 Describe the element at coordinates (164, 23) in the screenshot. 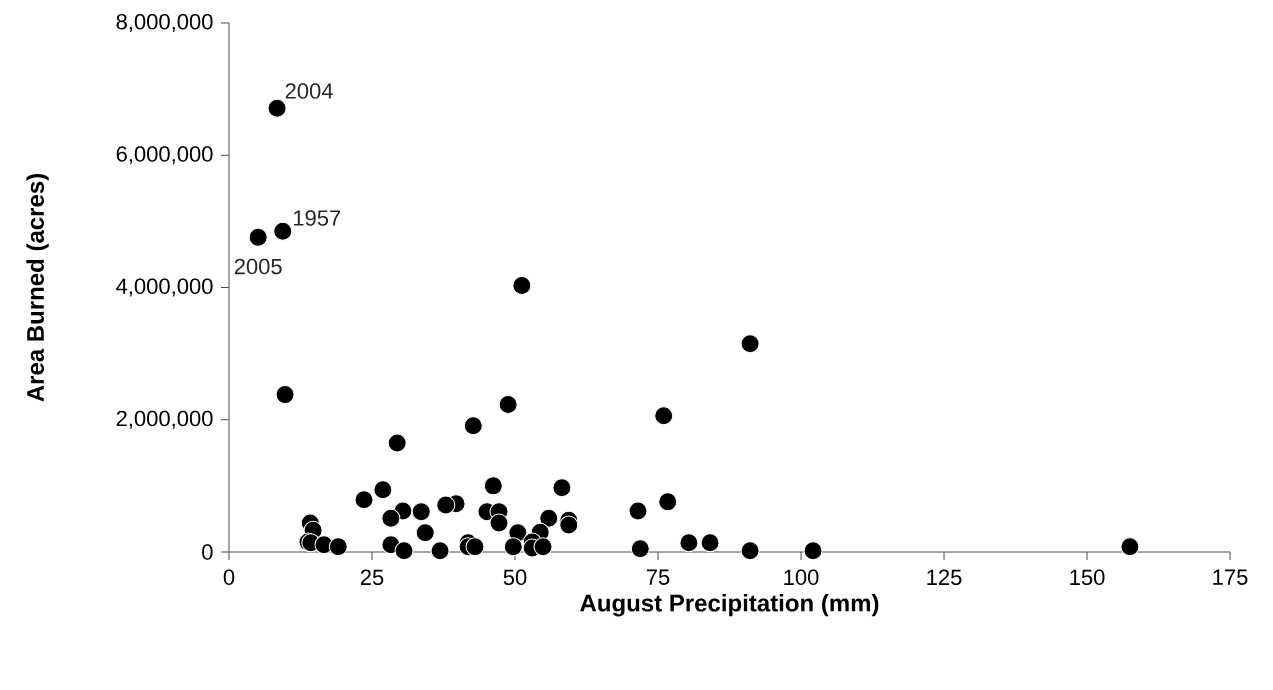

I see `y-tick-label: 8,000,000` at that location.